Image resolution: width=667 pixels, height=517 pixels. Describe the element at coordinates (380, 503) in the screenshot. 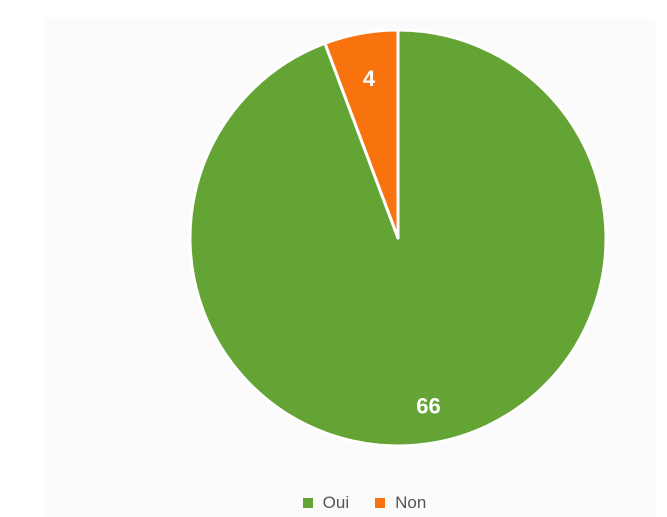

I see `legend-swatch-non` at that location.